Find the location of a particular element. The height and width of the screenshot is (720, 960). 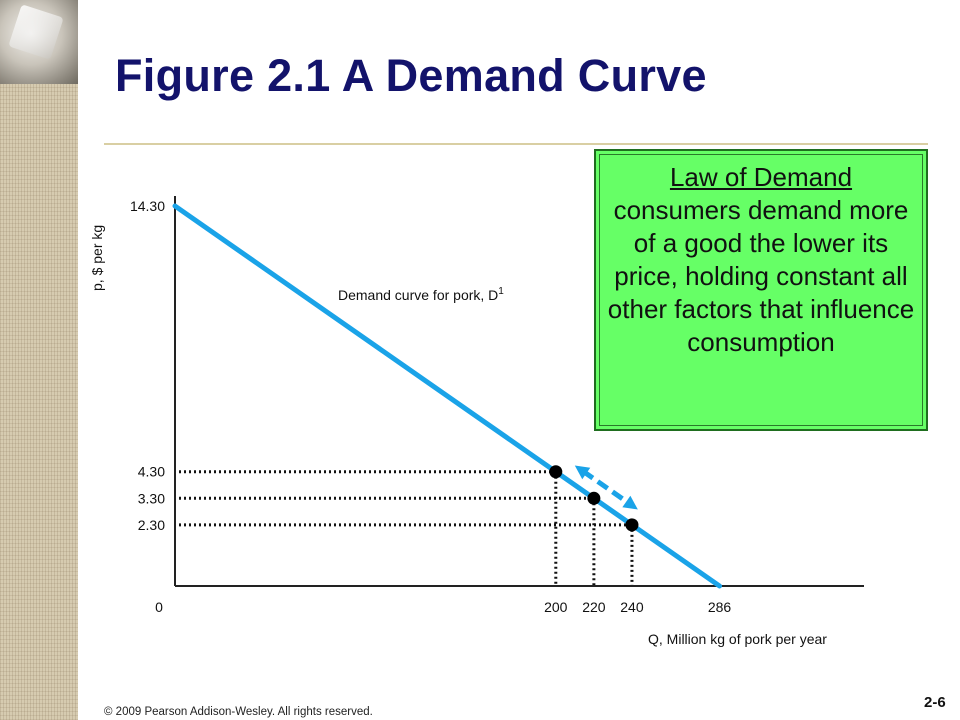

series-label: Demand curve for pork, D1 is located at coordinates (421, 294).